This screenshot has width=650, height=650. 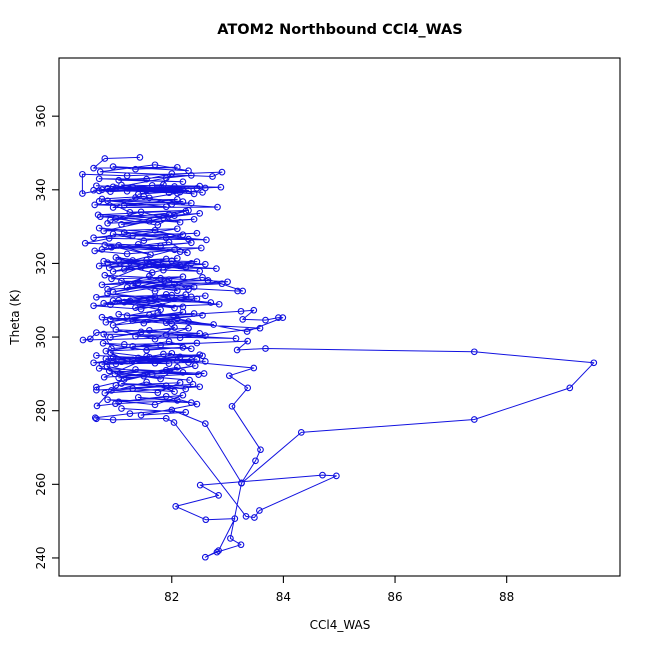 What do you see at coordinates (41, 116) in the screenshot?
I see `y-tick-label: 360` at bounding box center [41, 116].